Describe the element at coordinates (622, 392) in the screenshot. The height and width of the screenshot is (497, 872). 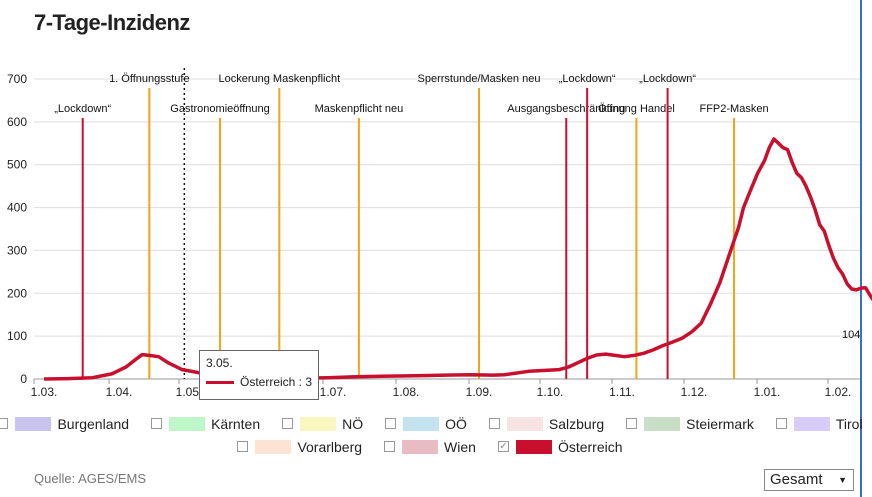
I see `x-tick-label: 1.11.` at that location.